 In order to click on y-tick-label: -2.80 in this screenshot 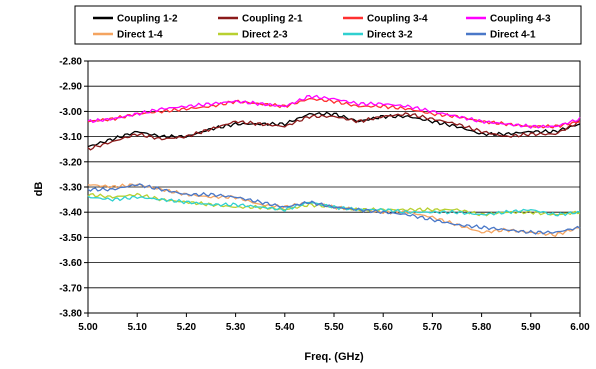, I will do `click(70, 62)`.